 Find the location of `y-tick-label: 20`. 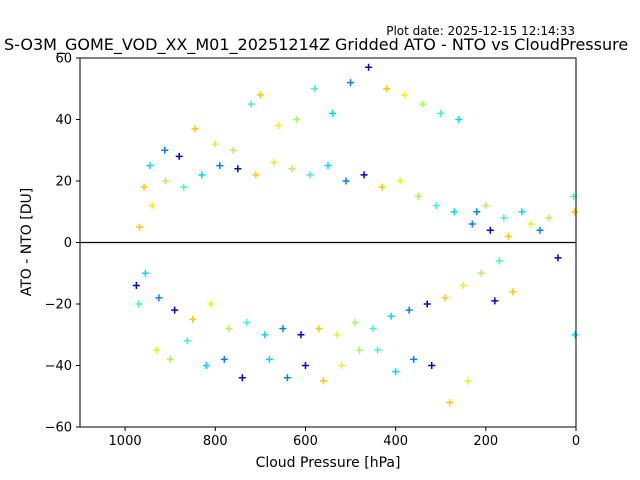

y-tick-label: 20 is located at coordinates (63, 182).